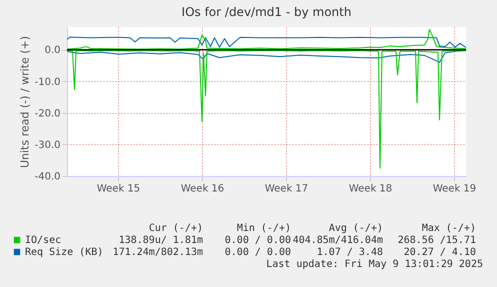  I want to click on x-tick-label: Week 16, so click(202, 189).